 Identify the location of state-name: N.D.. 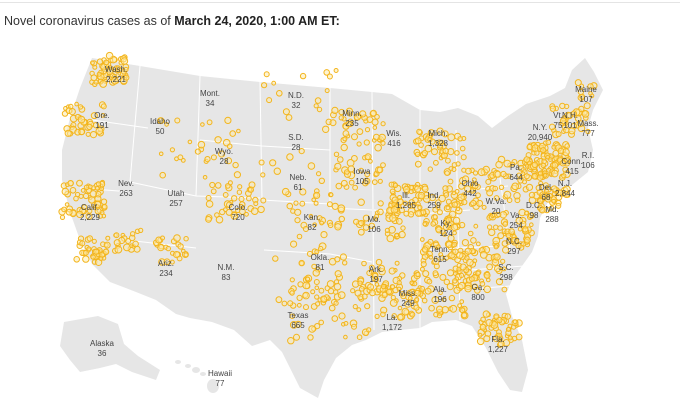
(296, 95).